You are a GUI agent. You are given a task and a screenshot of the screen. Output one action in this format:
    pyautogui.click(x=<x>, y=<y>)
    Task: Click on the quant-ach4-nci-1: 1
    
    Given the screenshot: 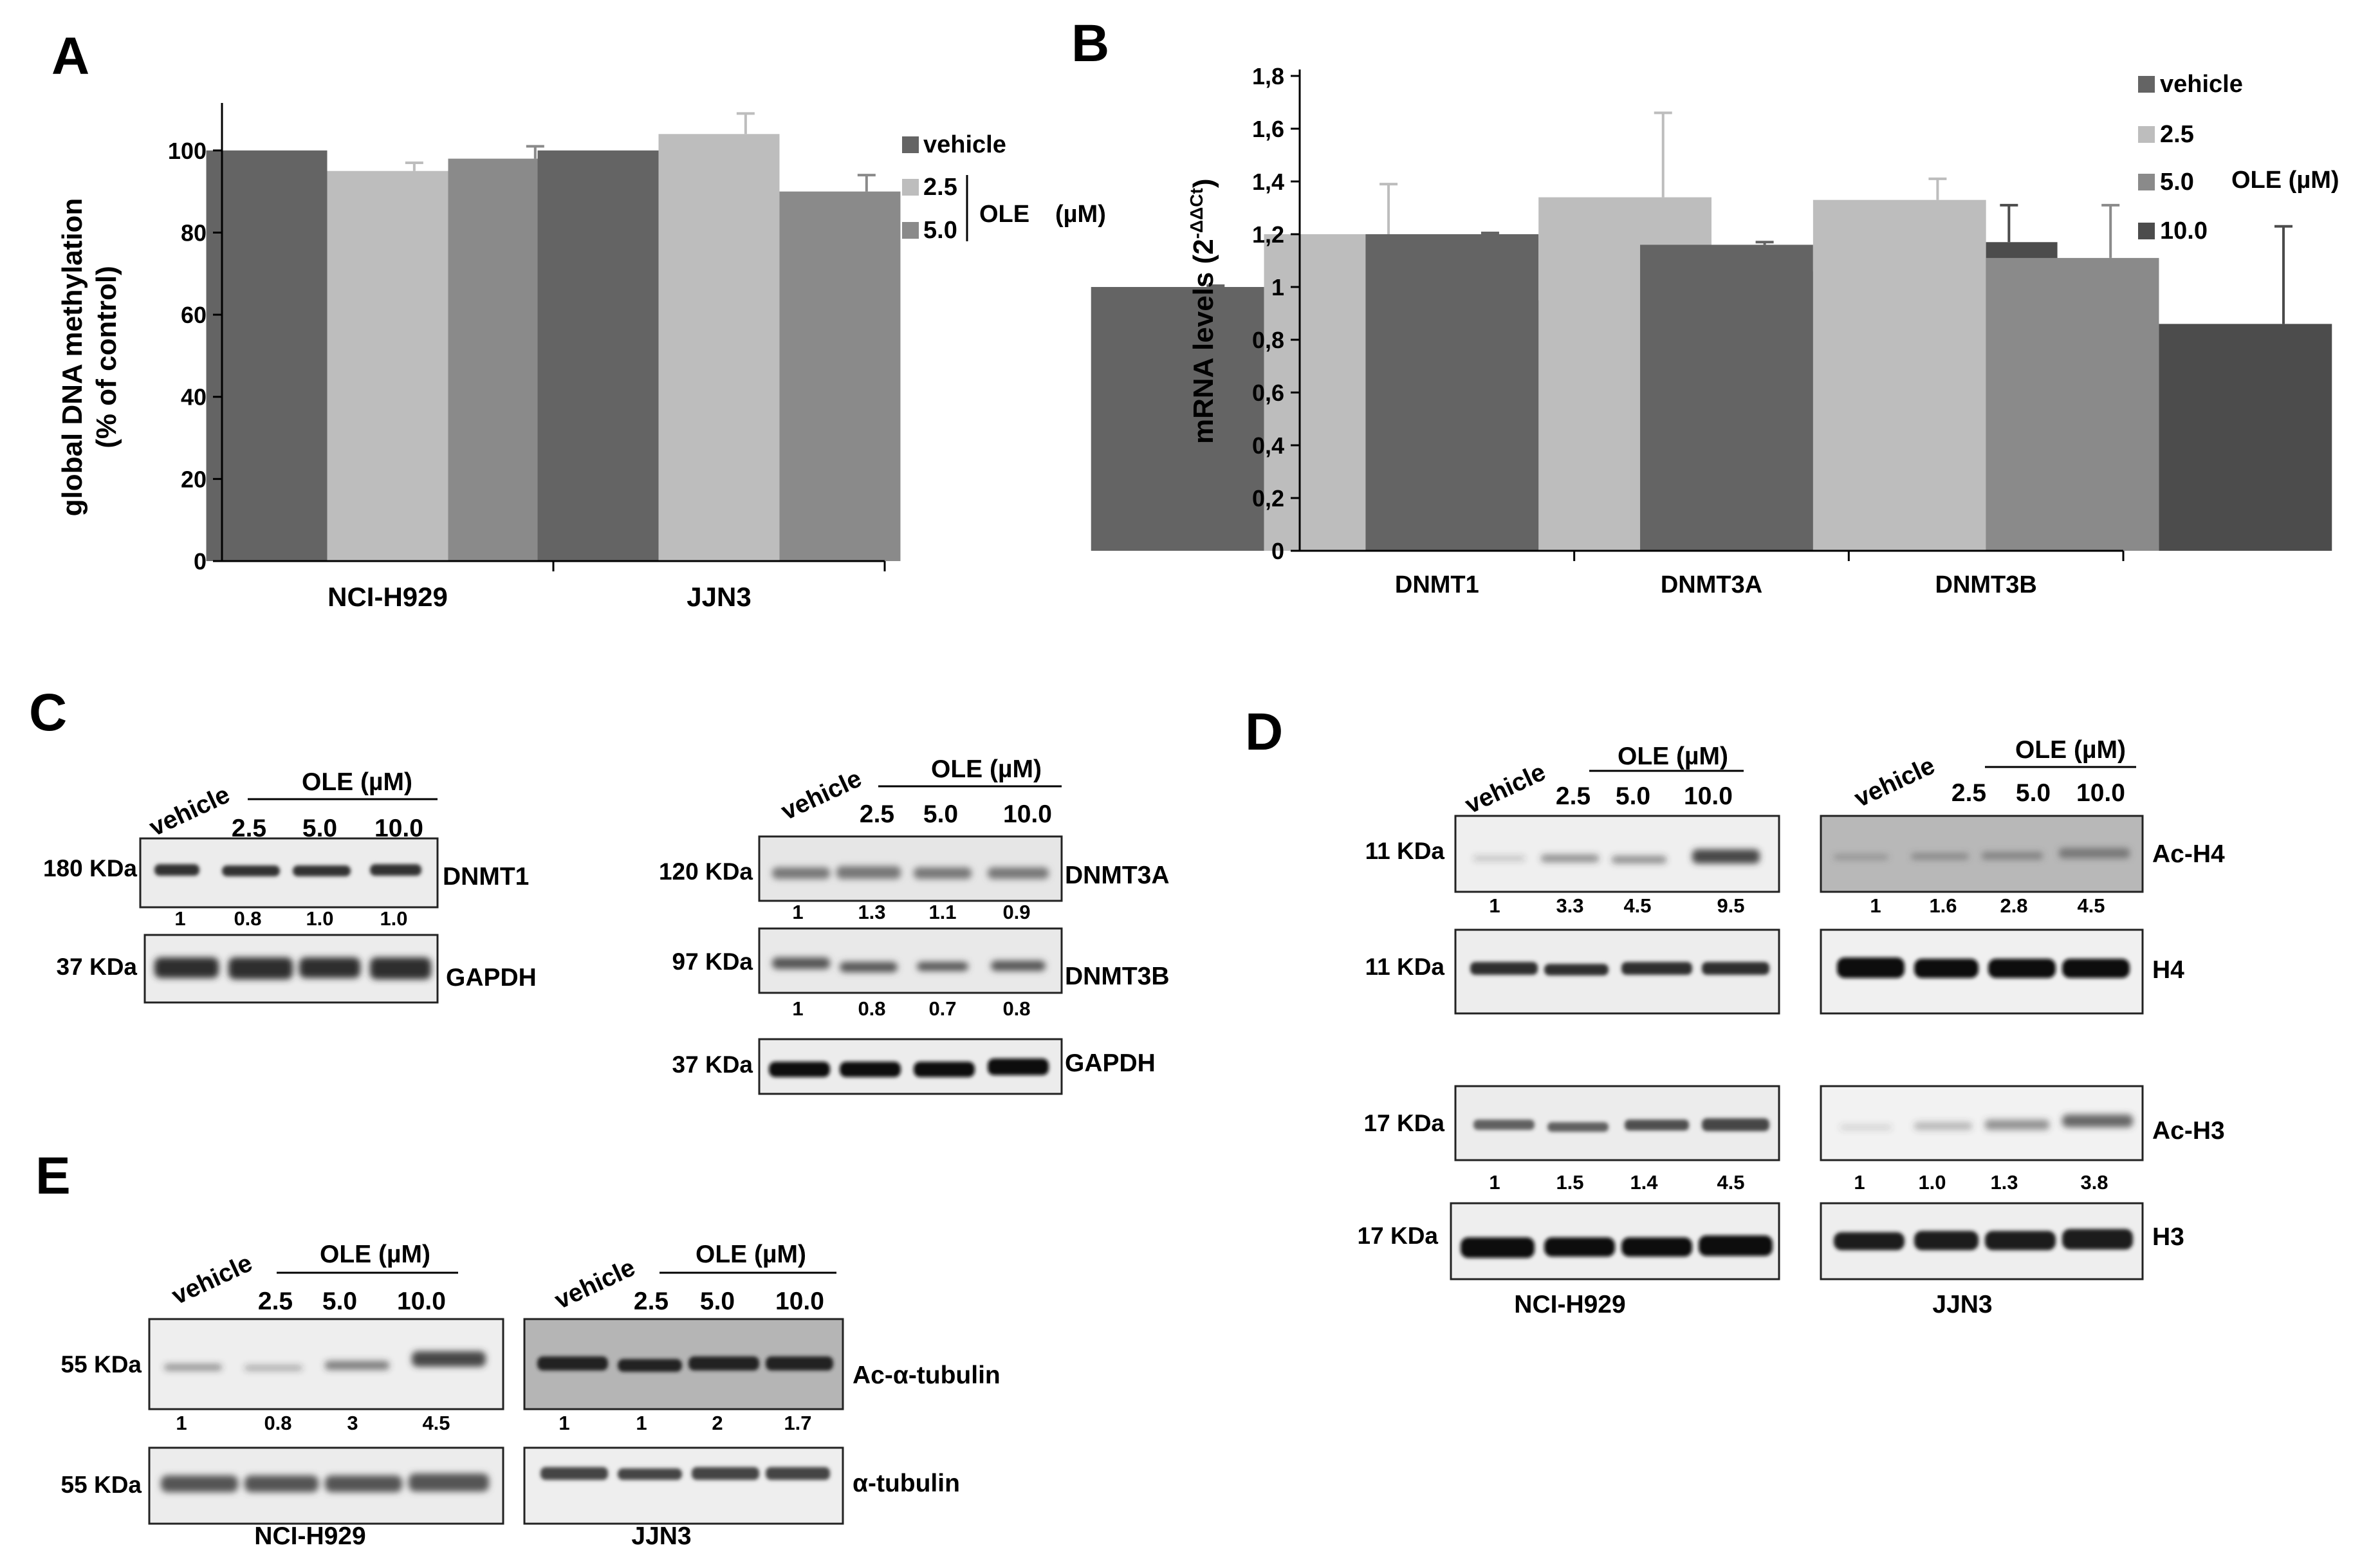 What is the action you would take?
    pyautogui.click(x=1494, y=905)
    